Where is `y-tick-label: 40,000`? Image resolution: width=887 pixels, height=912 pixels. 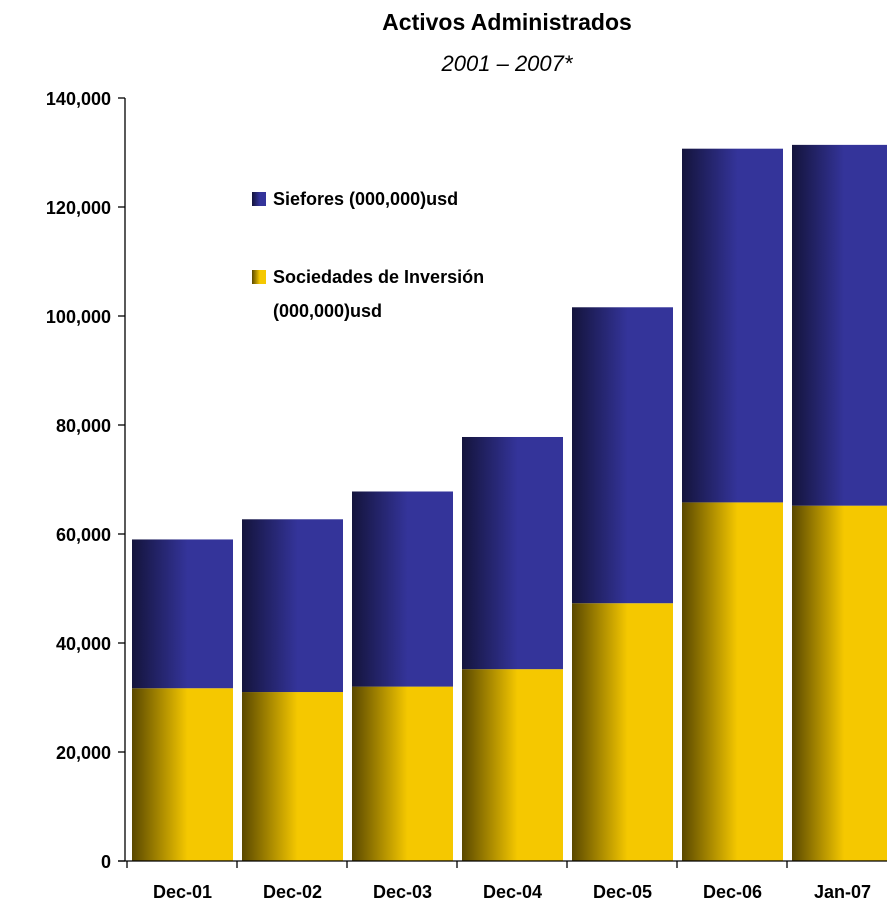 y-tick-label: 40,000 is located at coordinates (83, 644).